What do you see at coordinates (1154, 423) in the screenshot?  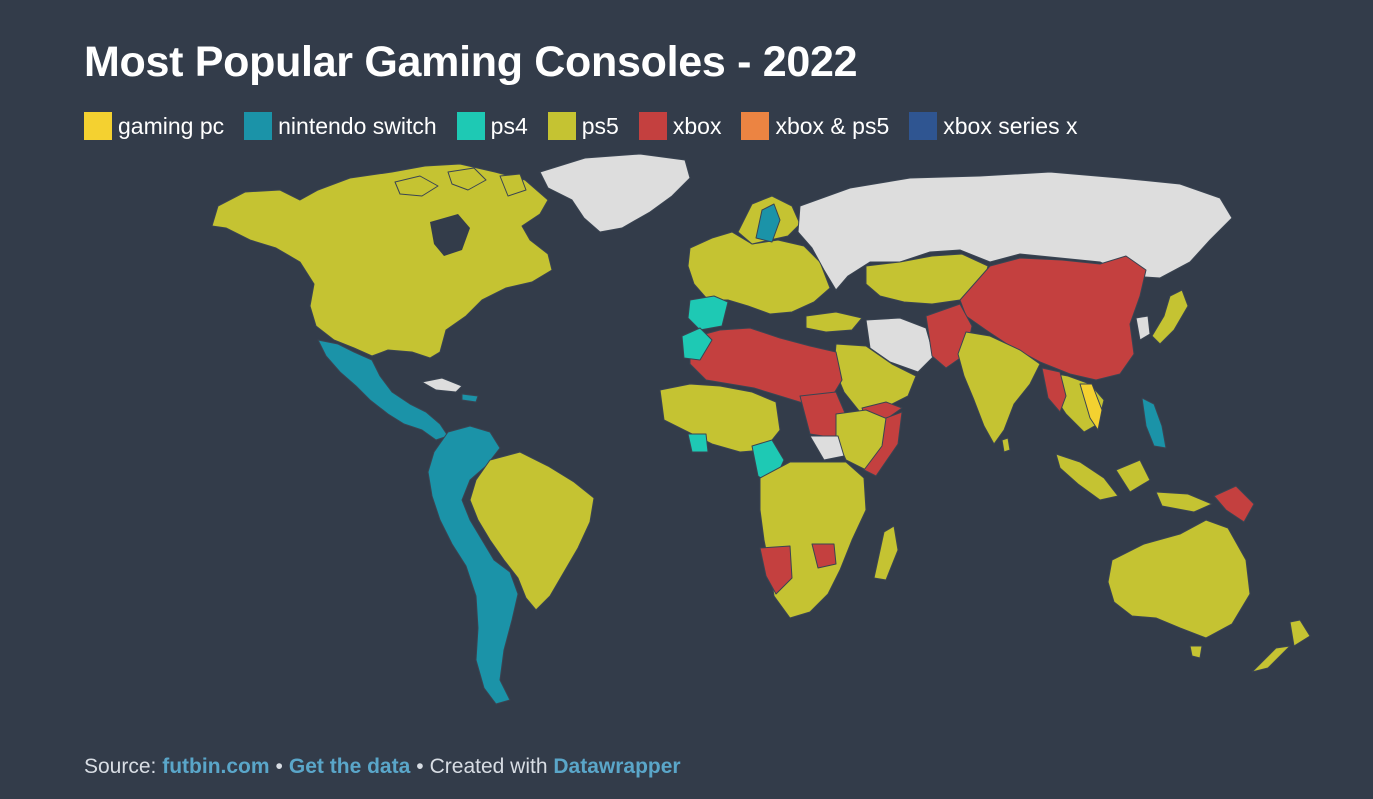 I see `region-philippines` at bounding box center [1154, 423].